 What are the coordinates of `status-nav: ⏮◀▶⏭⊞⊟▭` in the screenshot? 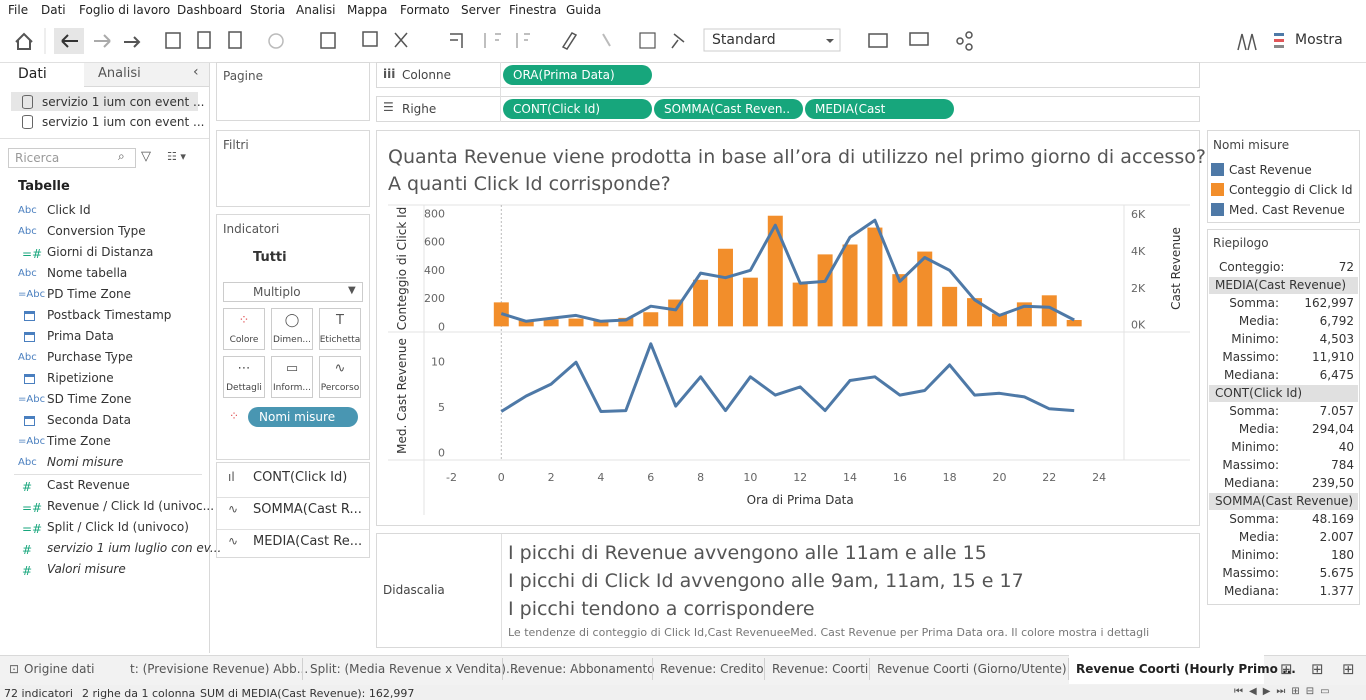 It's located at (1285, 691).